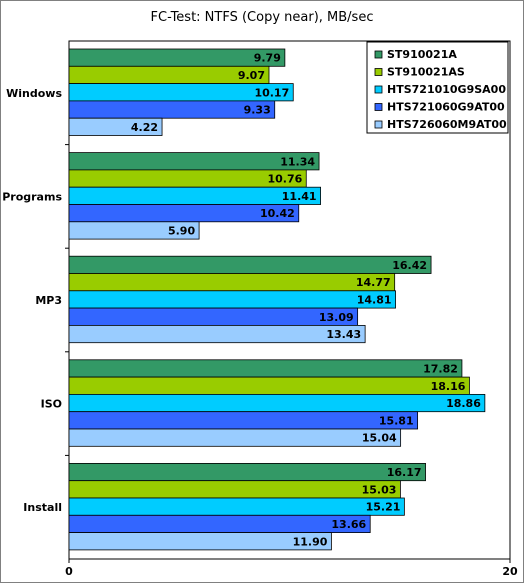 Image resolution: width=524 pixels, height=583 pixels. What do you see at coordinates (396, 420) in the screenshot?
I see `data-label: 15.81` at bounding box center [396, 420].